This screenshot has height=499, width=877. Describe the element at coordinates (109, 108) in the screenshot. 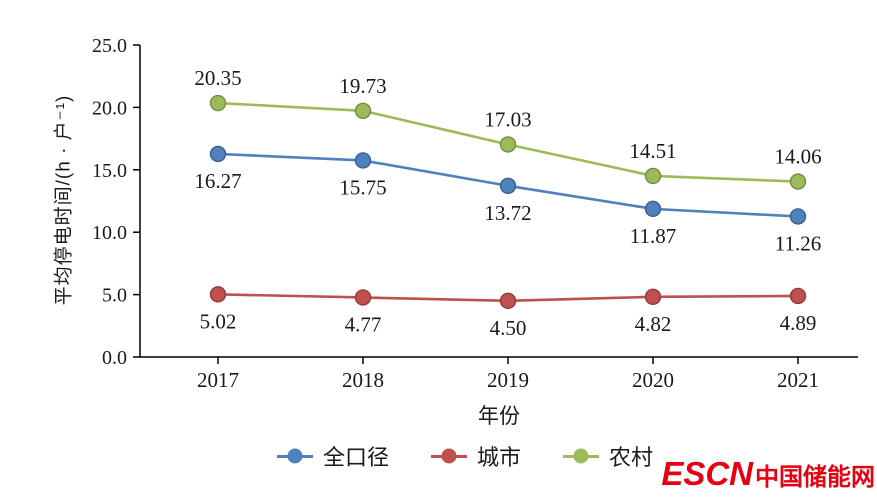

I see `y-tick-label: 20.0` at that location.